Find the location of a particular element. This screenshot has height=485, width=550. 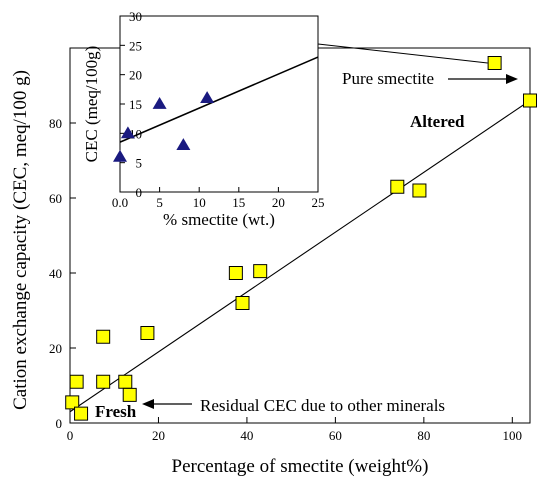

main-y-tick-label: 40 is located at coordinates (55, 273).